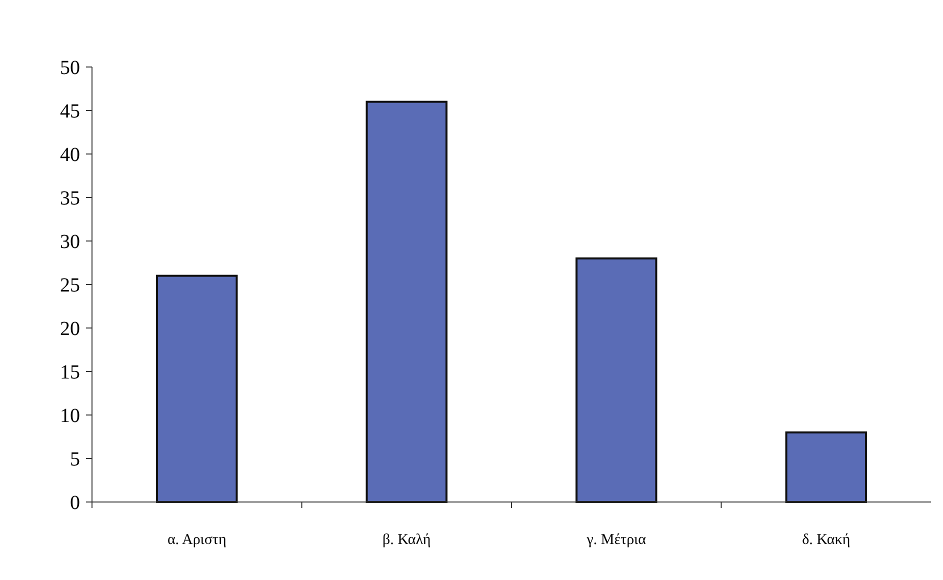  Describe the element at coordinates (826, 540) in the screenshot. I see `x-tick-label: δ. Κακή` at that location.